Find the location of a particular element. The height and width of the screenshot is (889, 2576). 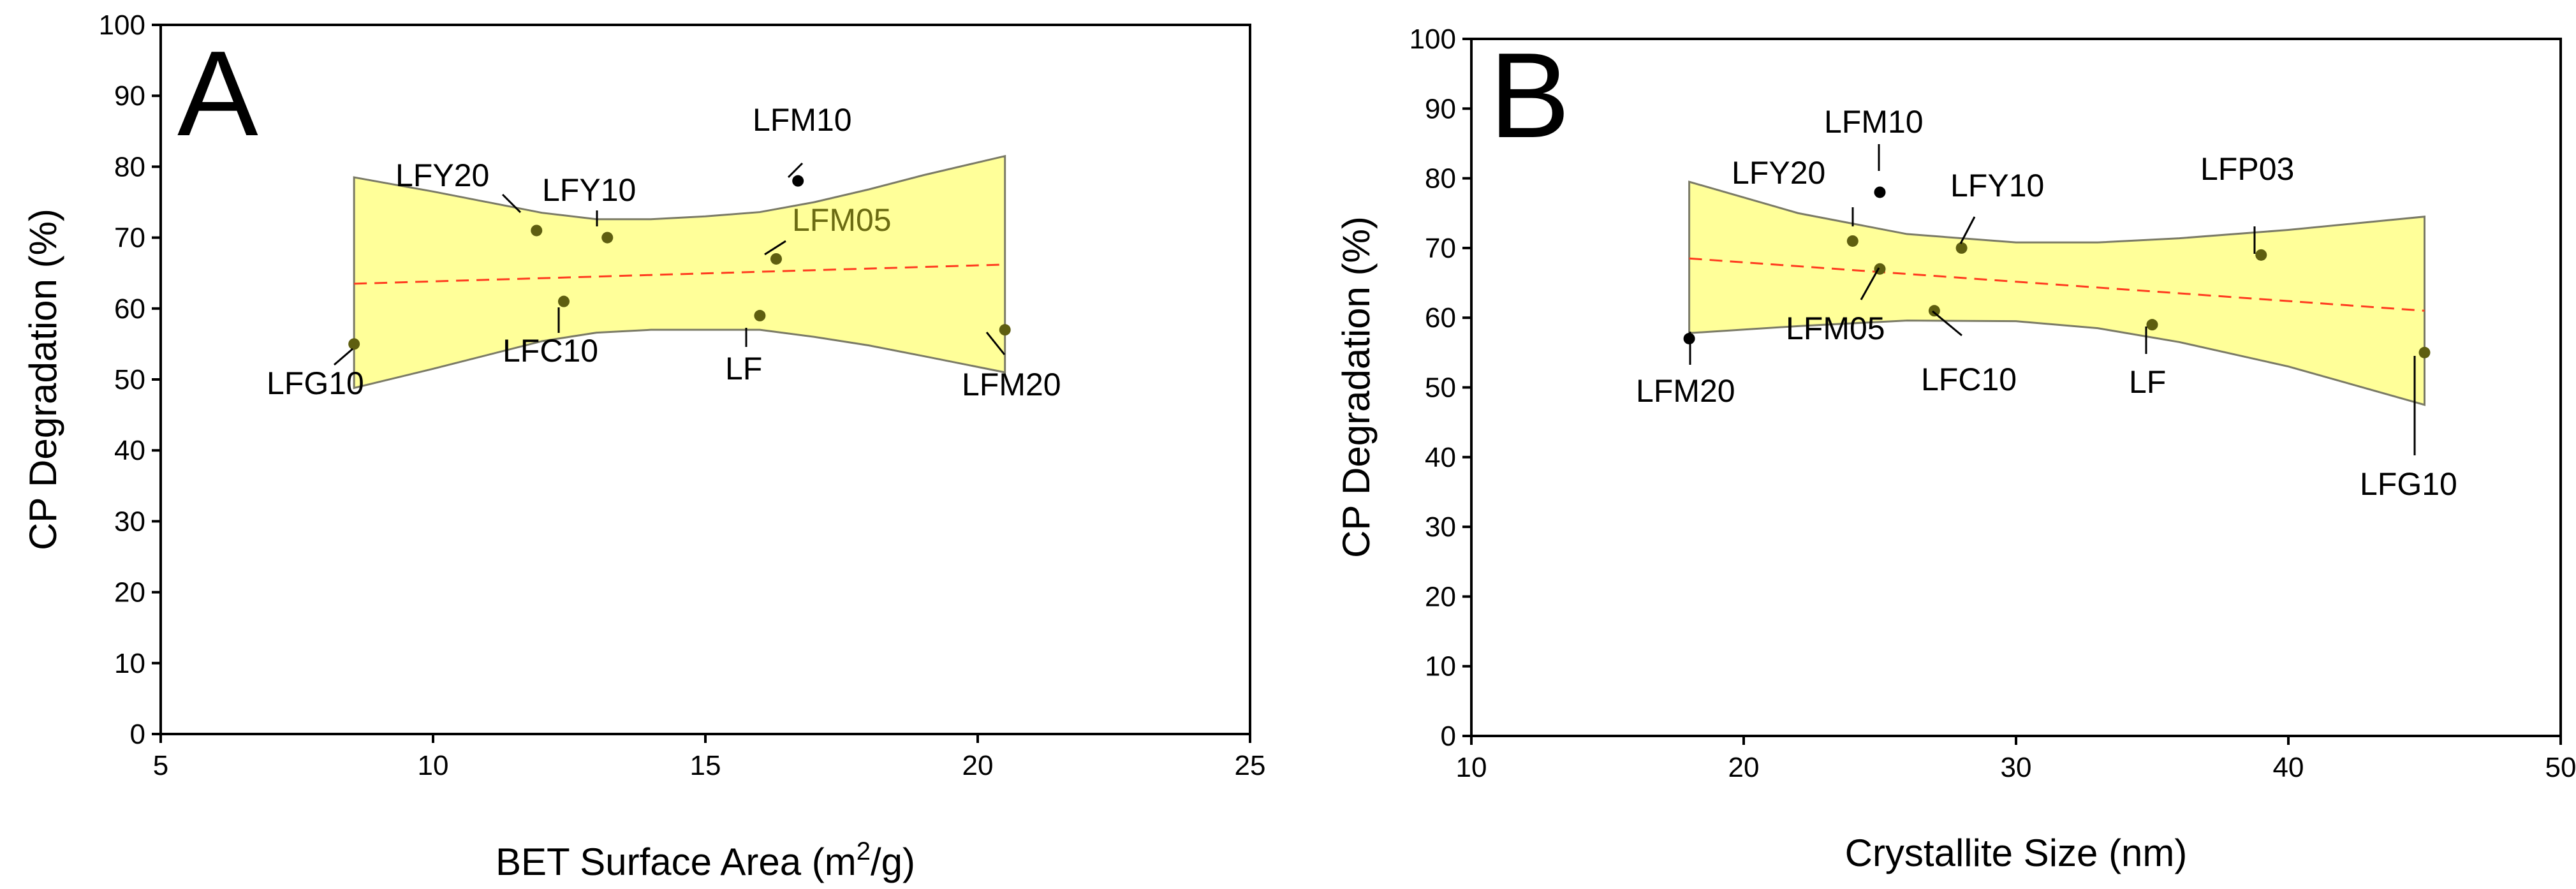

x-tick-label: 40 is located at coordinates (2288, 767).